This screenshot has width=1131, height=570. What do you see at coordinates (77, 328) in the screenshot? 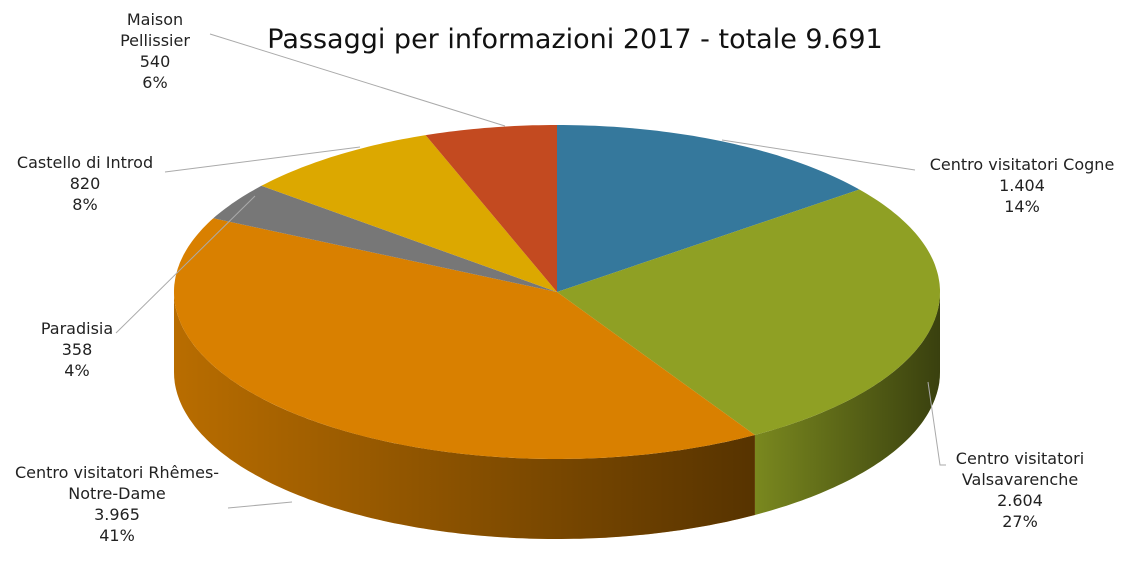
I see `category-label: Paradisia` at bounding box center [77, 328].